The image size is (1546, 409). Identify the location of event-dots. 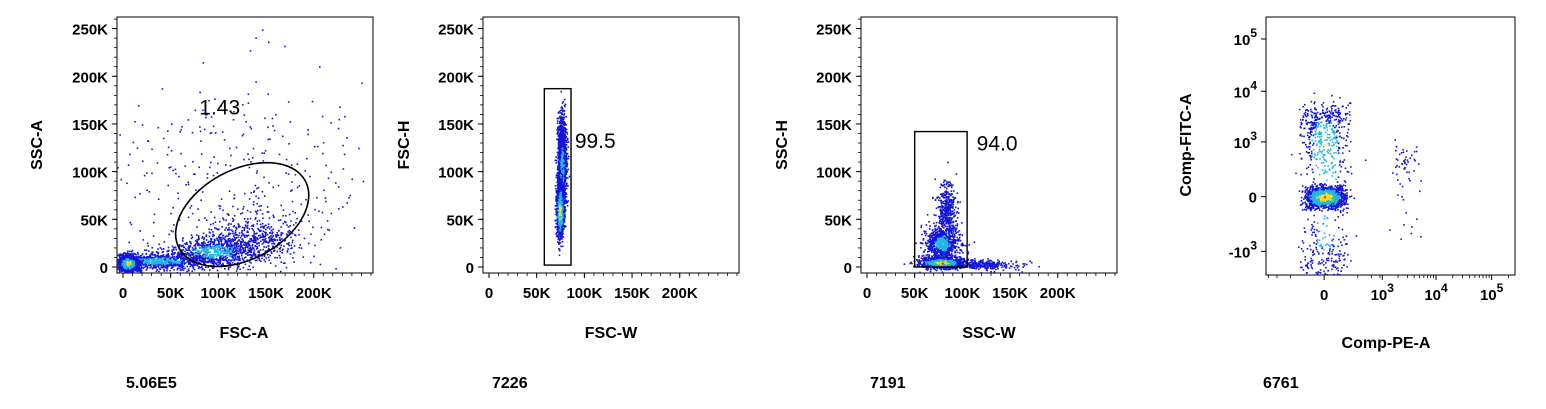
(562, 173).